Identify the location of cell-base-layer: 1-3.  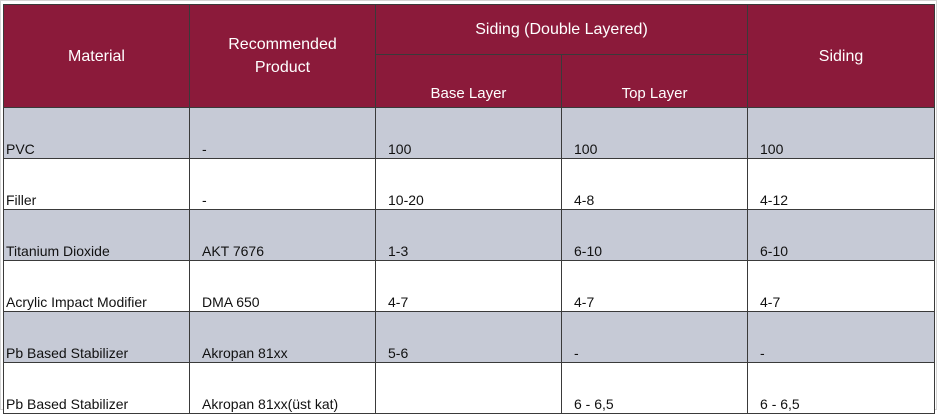
(468, 235).